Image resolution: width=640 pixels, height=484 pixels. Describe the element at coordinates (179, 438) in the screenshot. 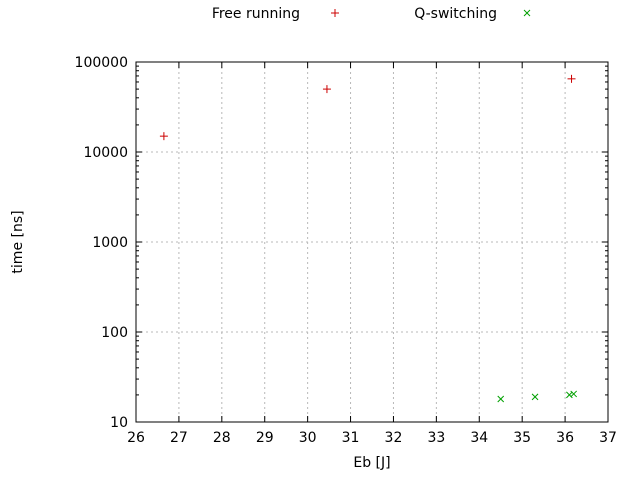

I see `x-tick-label: 27` at that location.